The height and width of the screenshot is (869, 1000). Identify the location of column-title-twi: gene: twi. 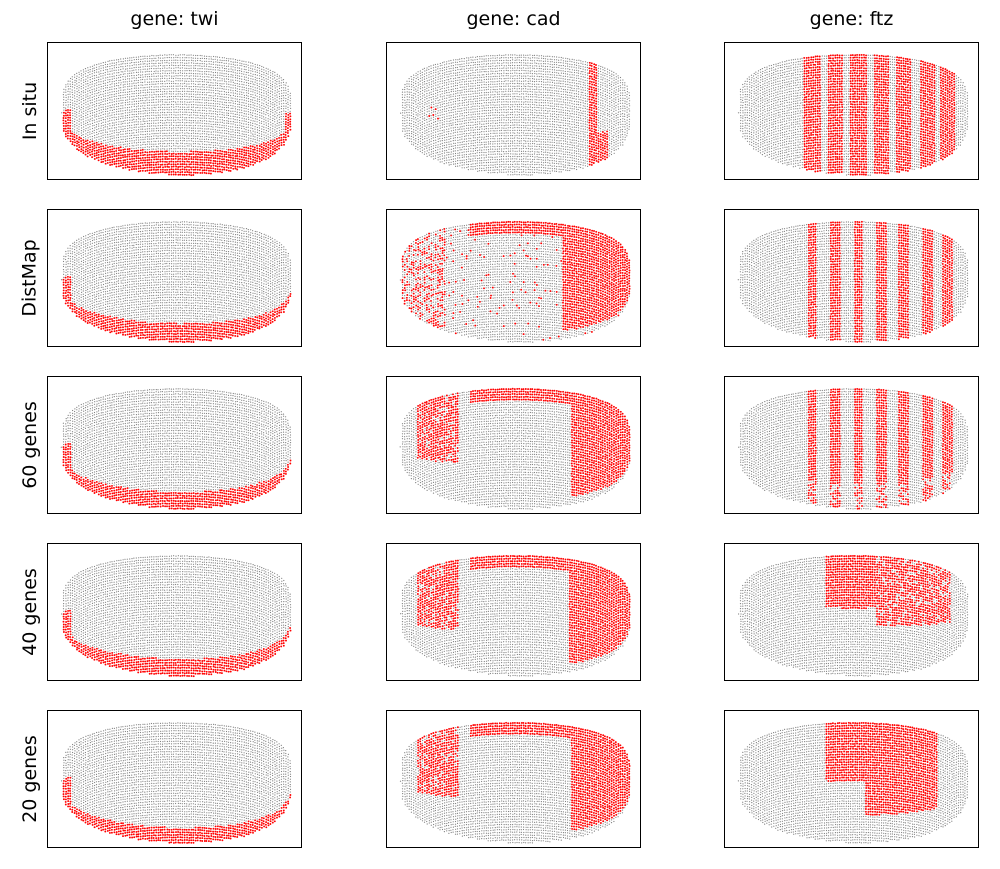
(174, 19).